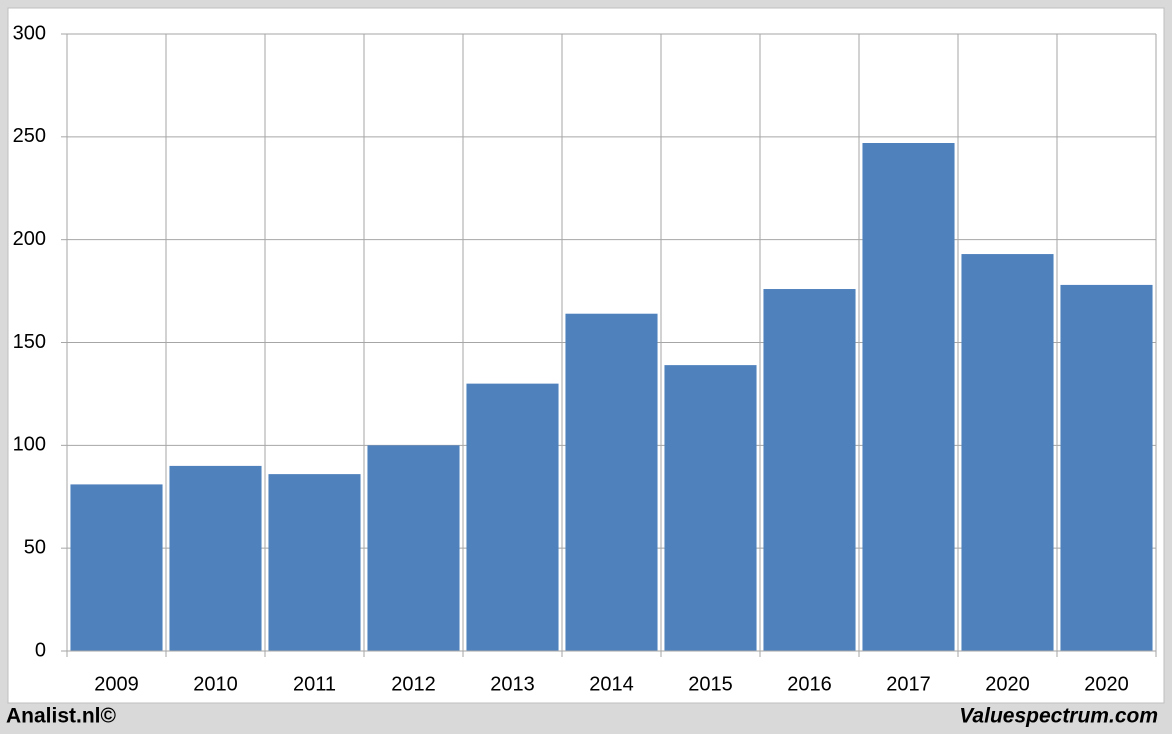 The width and height of the screenshot is (1172, 734). What do you see at coordinates (1058, 716) in the screenshot?
I see `footer-right: Valuespectrum.com` at bounding box center [1058, 716].